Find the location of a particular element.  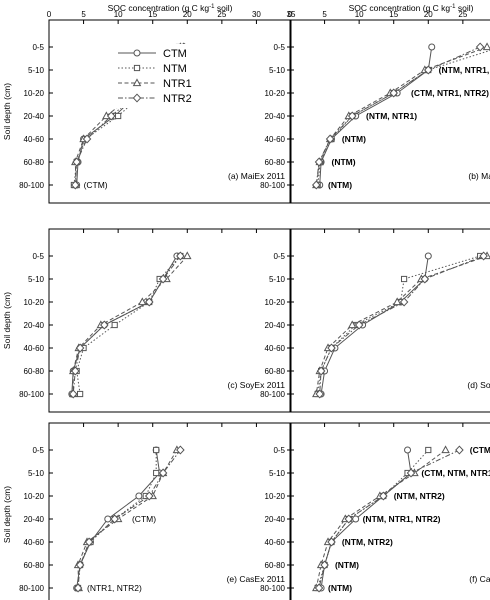

x-tick-label: 0 is located at coordinates (290, 14).